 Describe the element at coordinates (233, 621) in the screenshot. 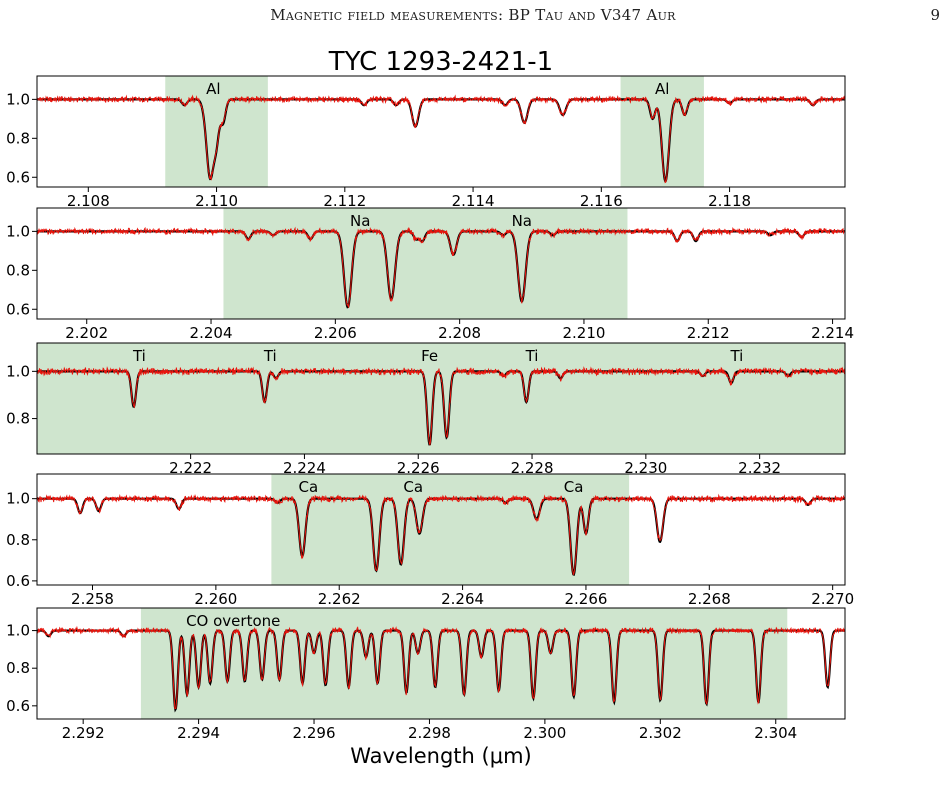

I see `line-annotation: CO overtone` at that location.